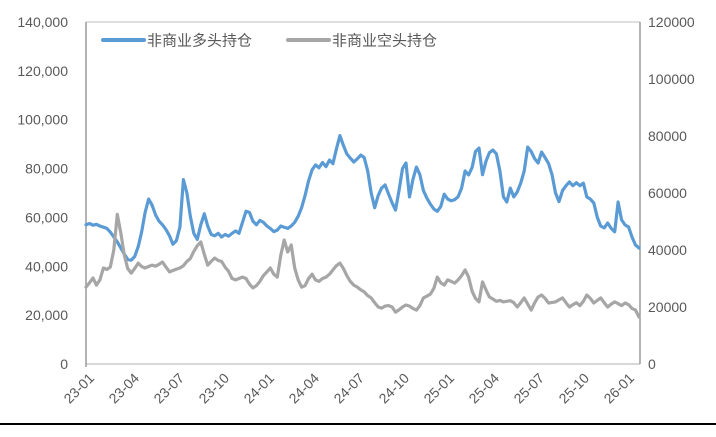  What do you see at coordinates (213, 388) in the screenshot?
I see `x-axis-label: 23-10` at bounding box center [213, 388].